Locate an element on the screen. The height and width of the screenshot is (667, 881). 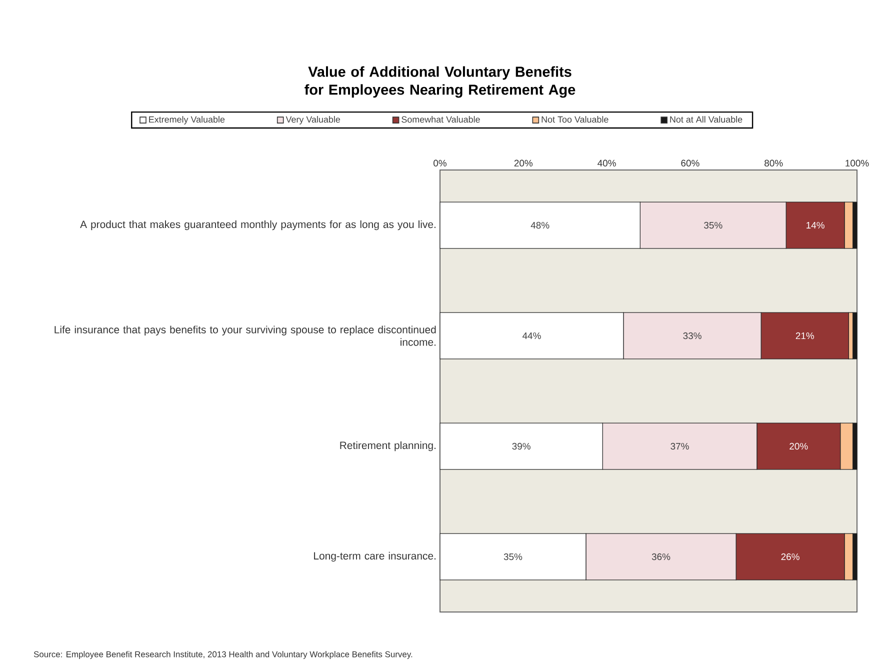
x-tick-label: 40% is located at coordinates (607, 163).